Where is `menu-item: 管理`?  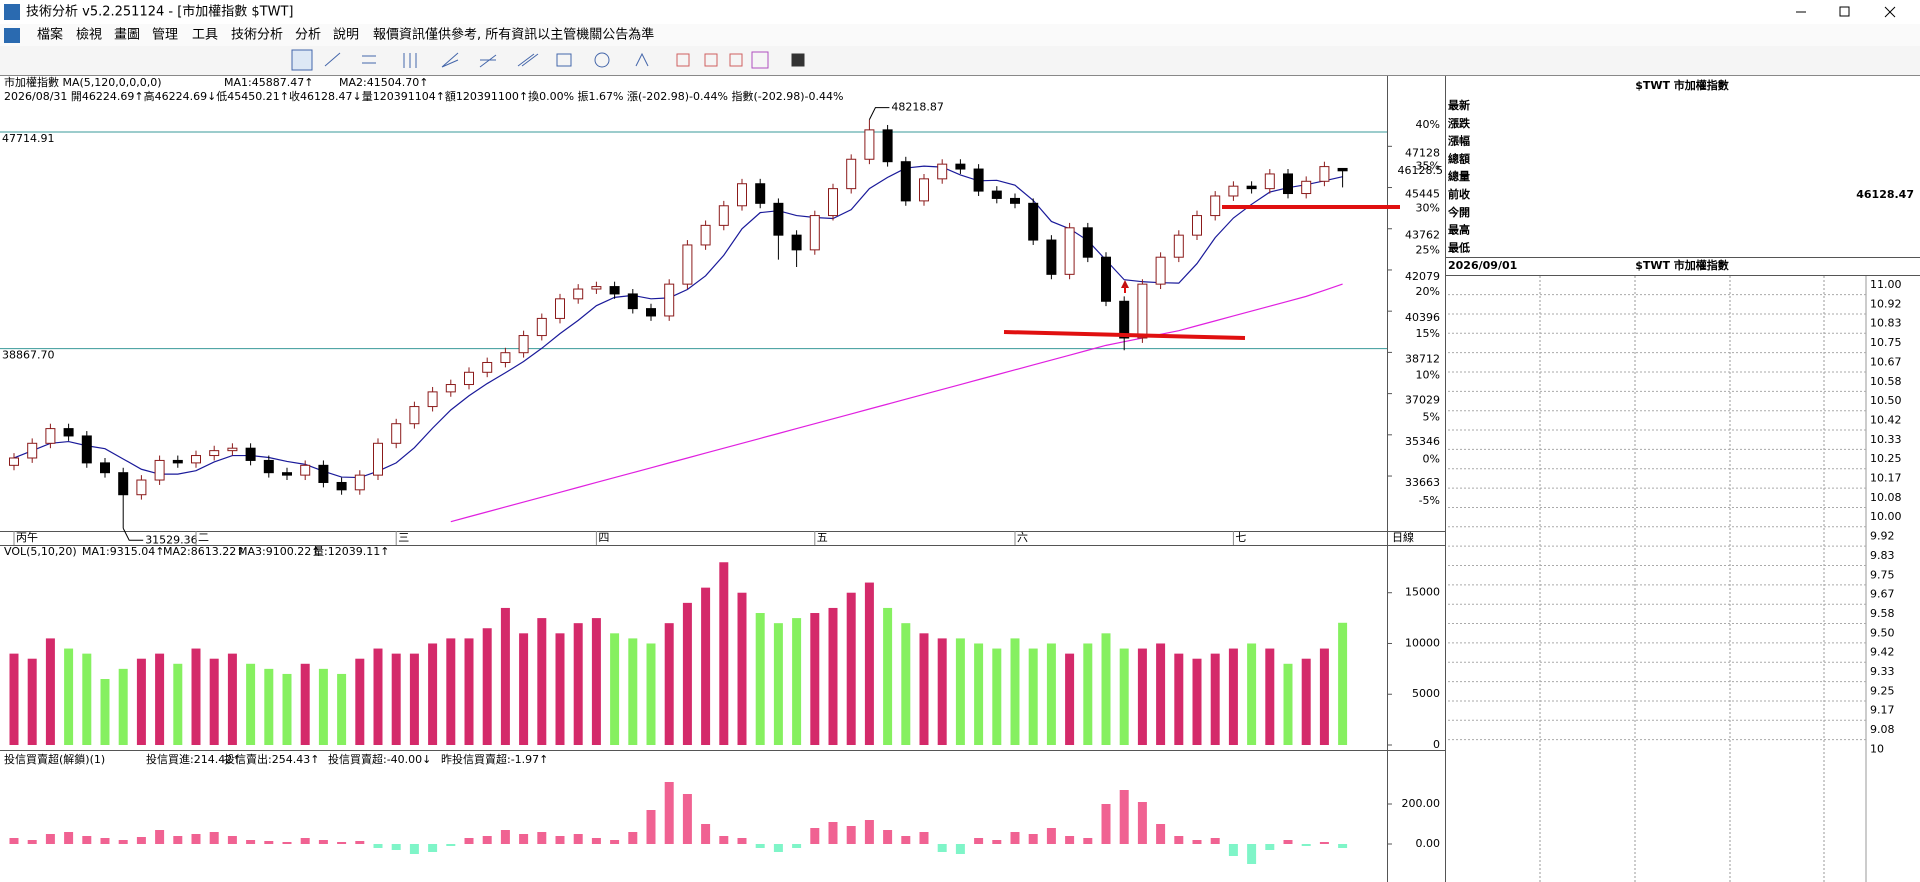 menu-item: 管理 is located at coordinates (165, 35).